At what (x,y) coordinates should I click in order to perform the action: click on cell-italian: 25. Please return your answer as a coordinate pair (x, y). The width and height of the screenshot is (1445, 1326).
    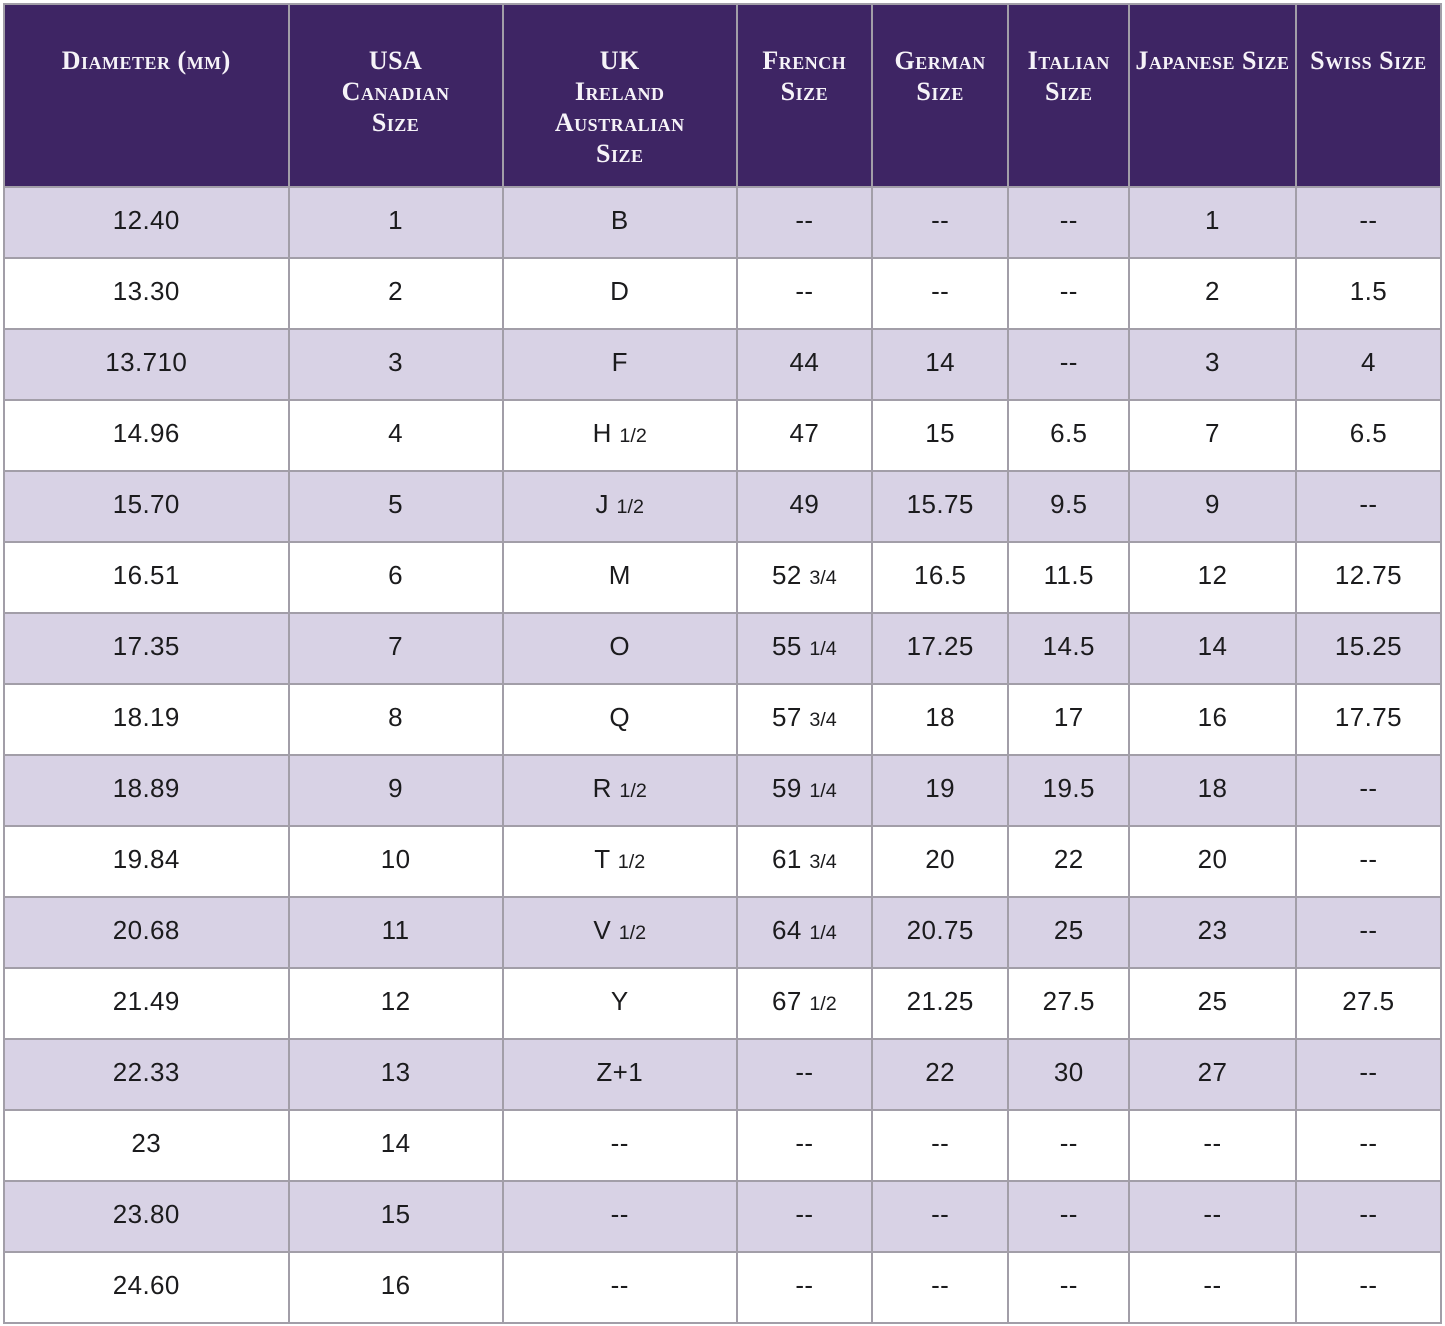
    Looking at the image, I should click on (1069, 932).